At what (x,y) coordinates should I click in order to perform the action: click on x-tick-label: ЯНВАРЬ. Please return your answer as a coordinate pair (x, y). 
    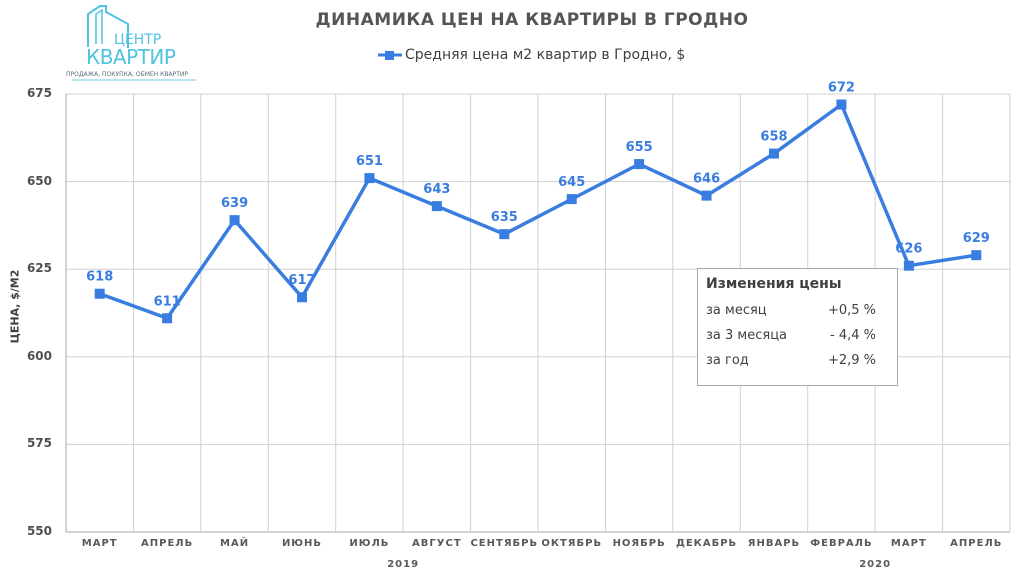
    Looking at the image, I should click on (774, 543).